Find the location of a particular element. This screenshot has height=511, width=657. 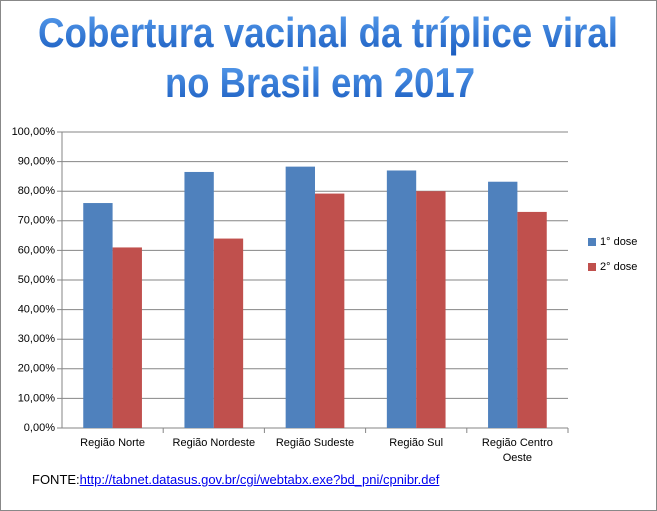

y-tick-label: 50,00% is located at coordinates (37, 280).